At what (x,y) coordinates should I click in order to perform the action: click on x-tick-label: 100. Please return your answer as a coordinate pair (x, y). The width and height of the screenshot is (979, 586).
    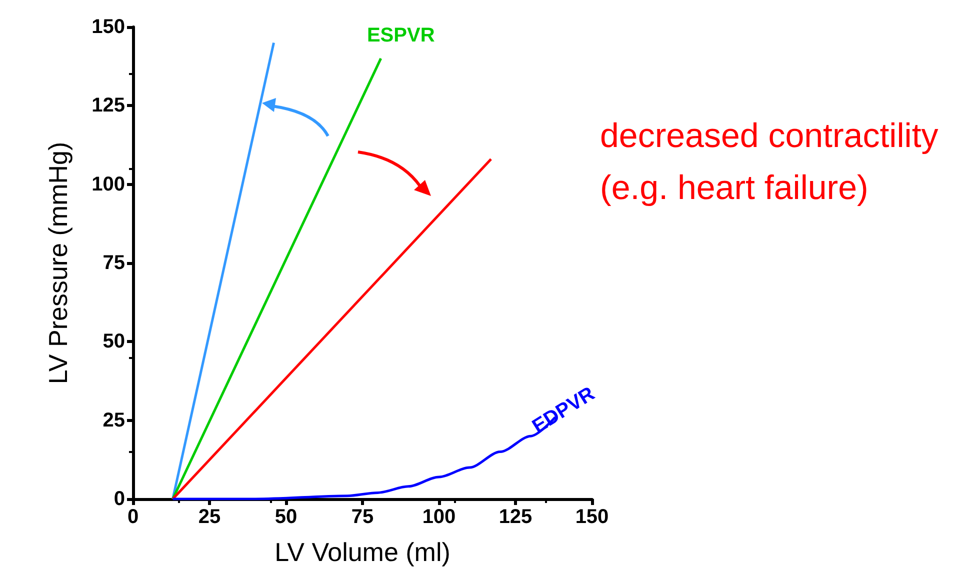
    Looking at the image, I should click on (439, 517).